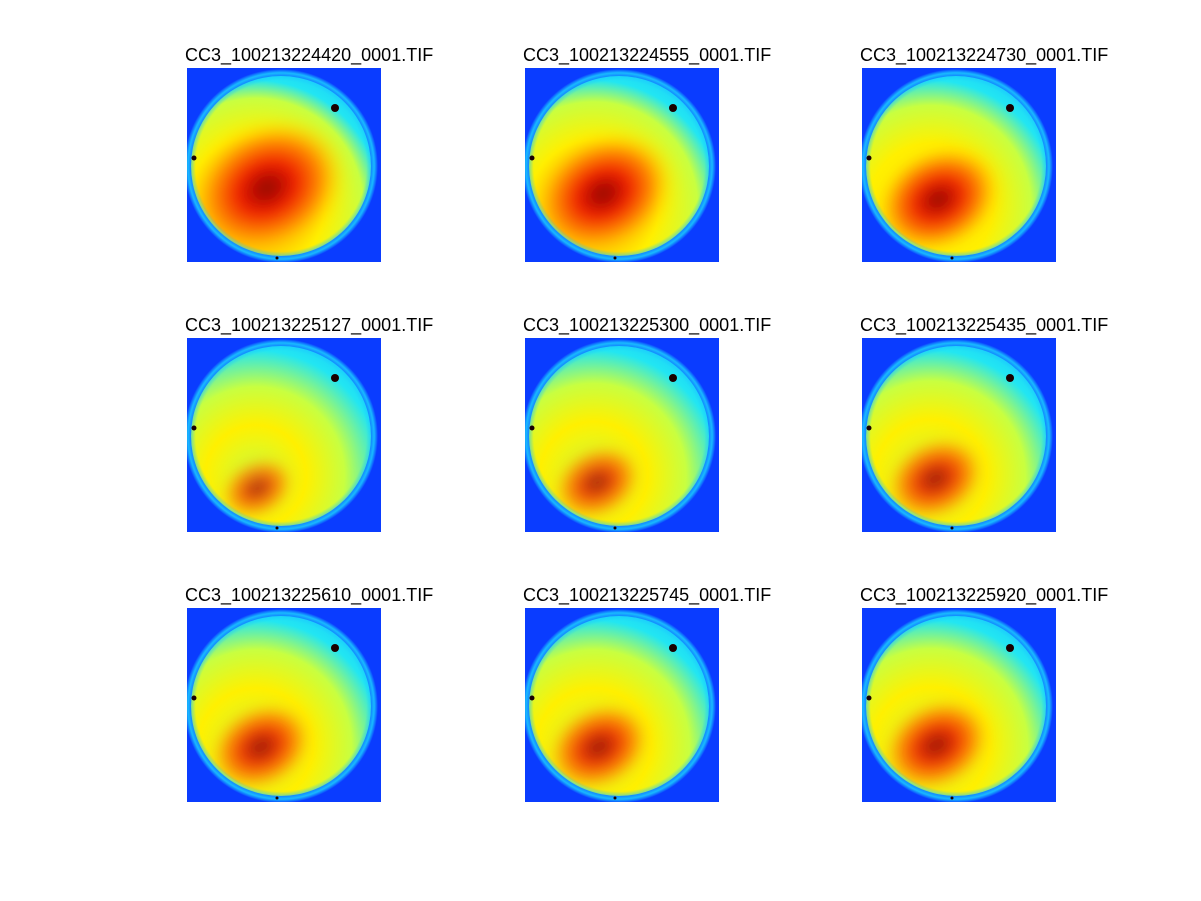 The height and width of the screenshot is (901, 1201). What do you see at coordinates (647, 55) in the screenshot?
I see `panel-title: CC3_100213224555_0001.TIF` at bounding box center [647, 55].